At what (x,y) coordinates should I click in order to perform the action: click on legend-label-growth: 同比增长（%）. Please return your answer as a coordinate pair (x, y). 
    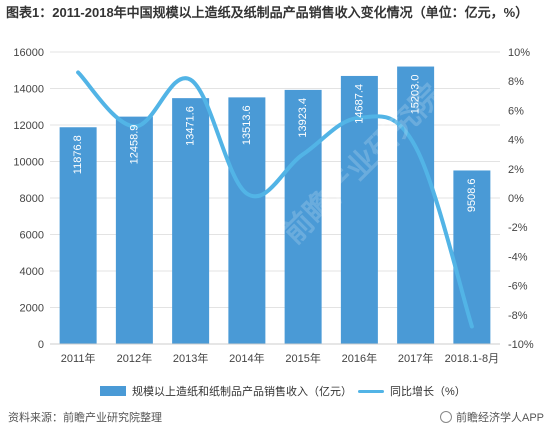
    Looking at the image, I should click on (428, 392).